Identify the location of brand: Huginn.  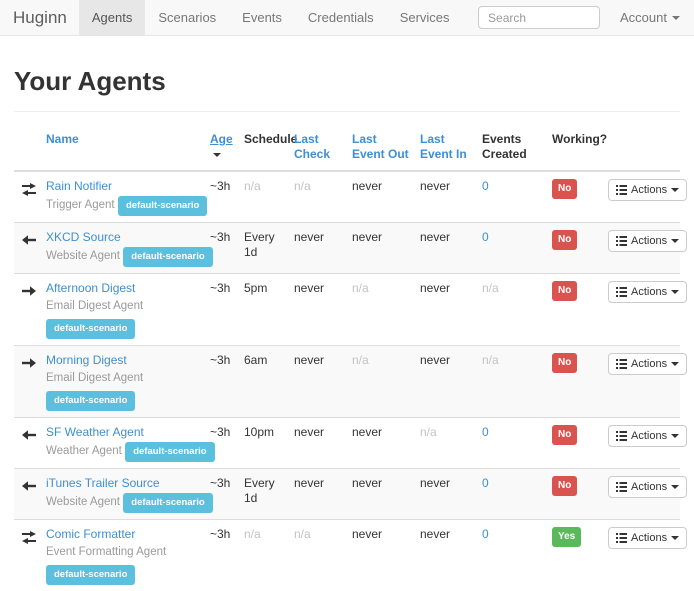
(40, 17).